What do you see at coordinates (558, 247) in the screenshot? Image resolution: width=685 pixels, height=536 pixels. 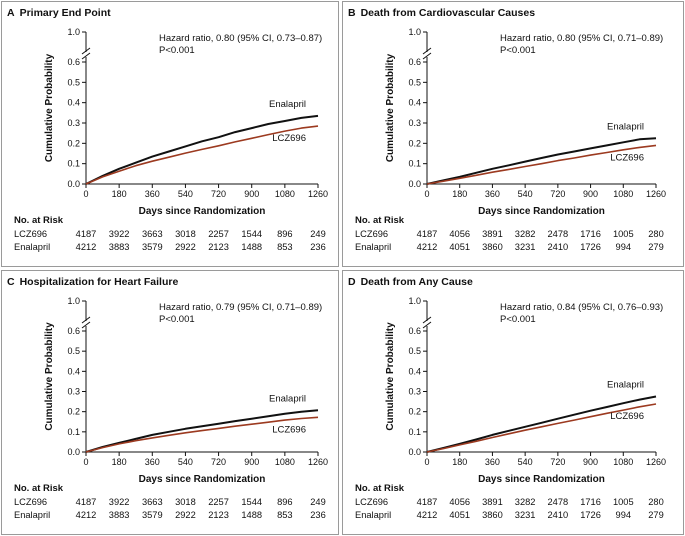 I see `risk-count: 2410` at bounding box center [558, 247].